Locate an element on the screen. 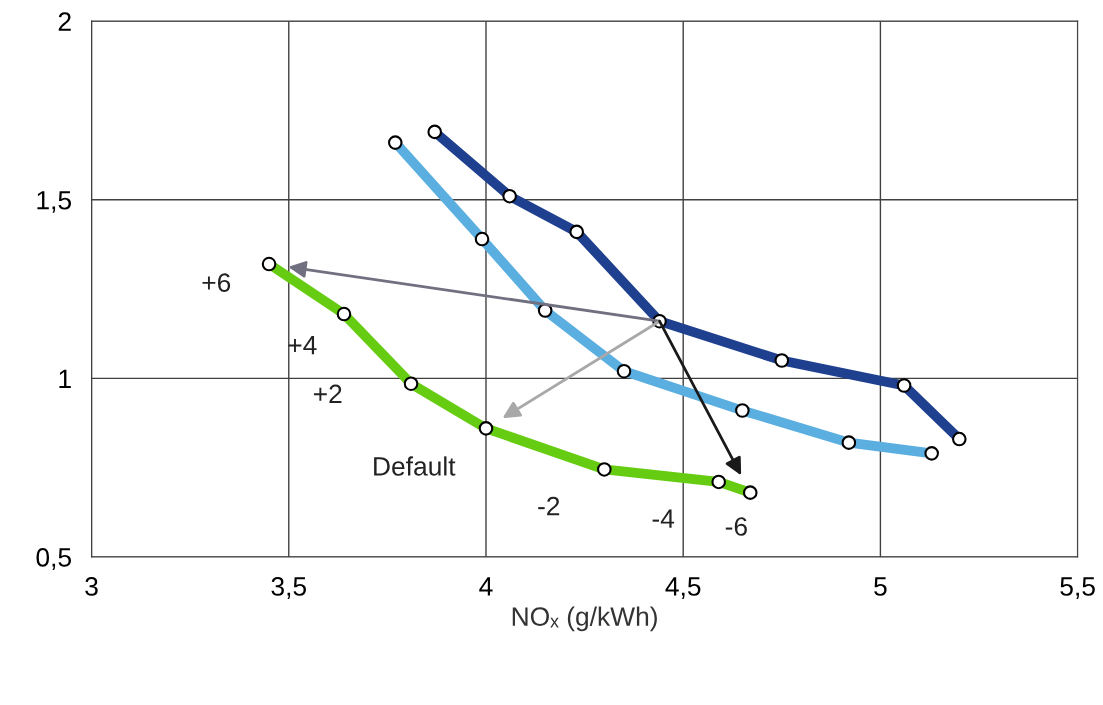  x-tick-label: 3,5 is located at coordinates (288, 588).